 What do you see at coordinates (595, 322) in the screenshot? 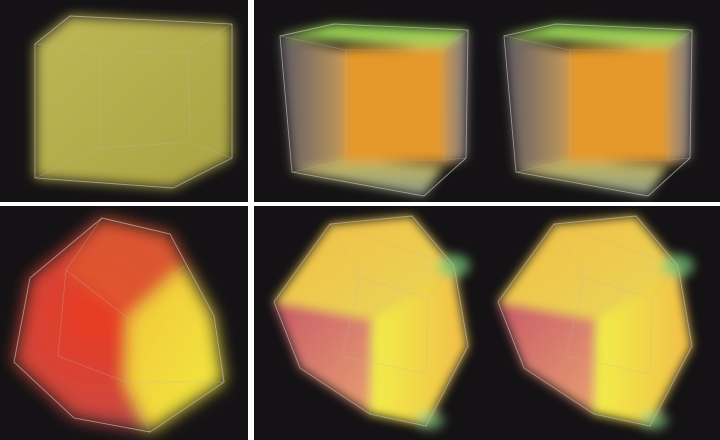
I see `corner-cube-right-of-pair` at bounding box center [595, 322].